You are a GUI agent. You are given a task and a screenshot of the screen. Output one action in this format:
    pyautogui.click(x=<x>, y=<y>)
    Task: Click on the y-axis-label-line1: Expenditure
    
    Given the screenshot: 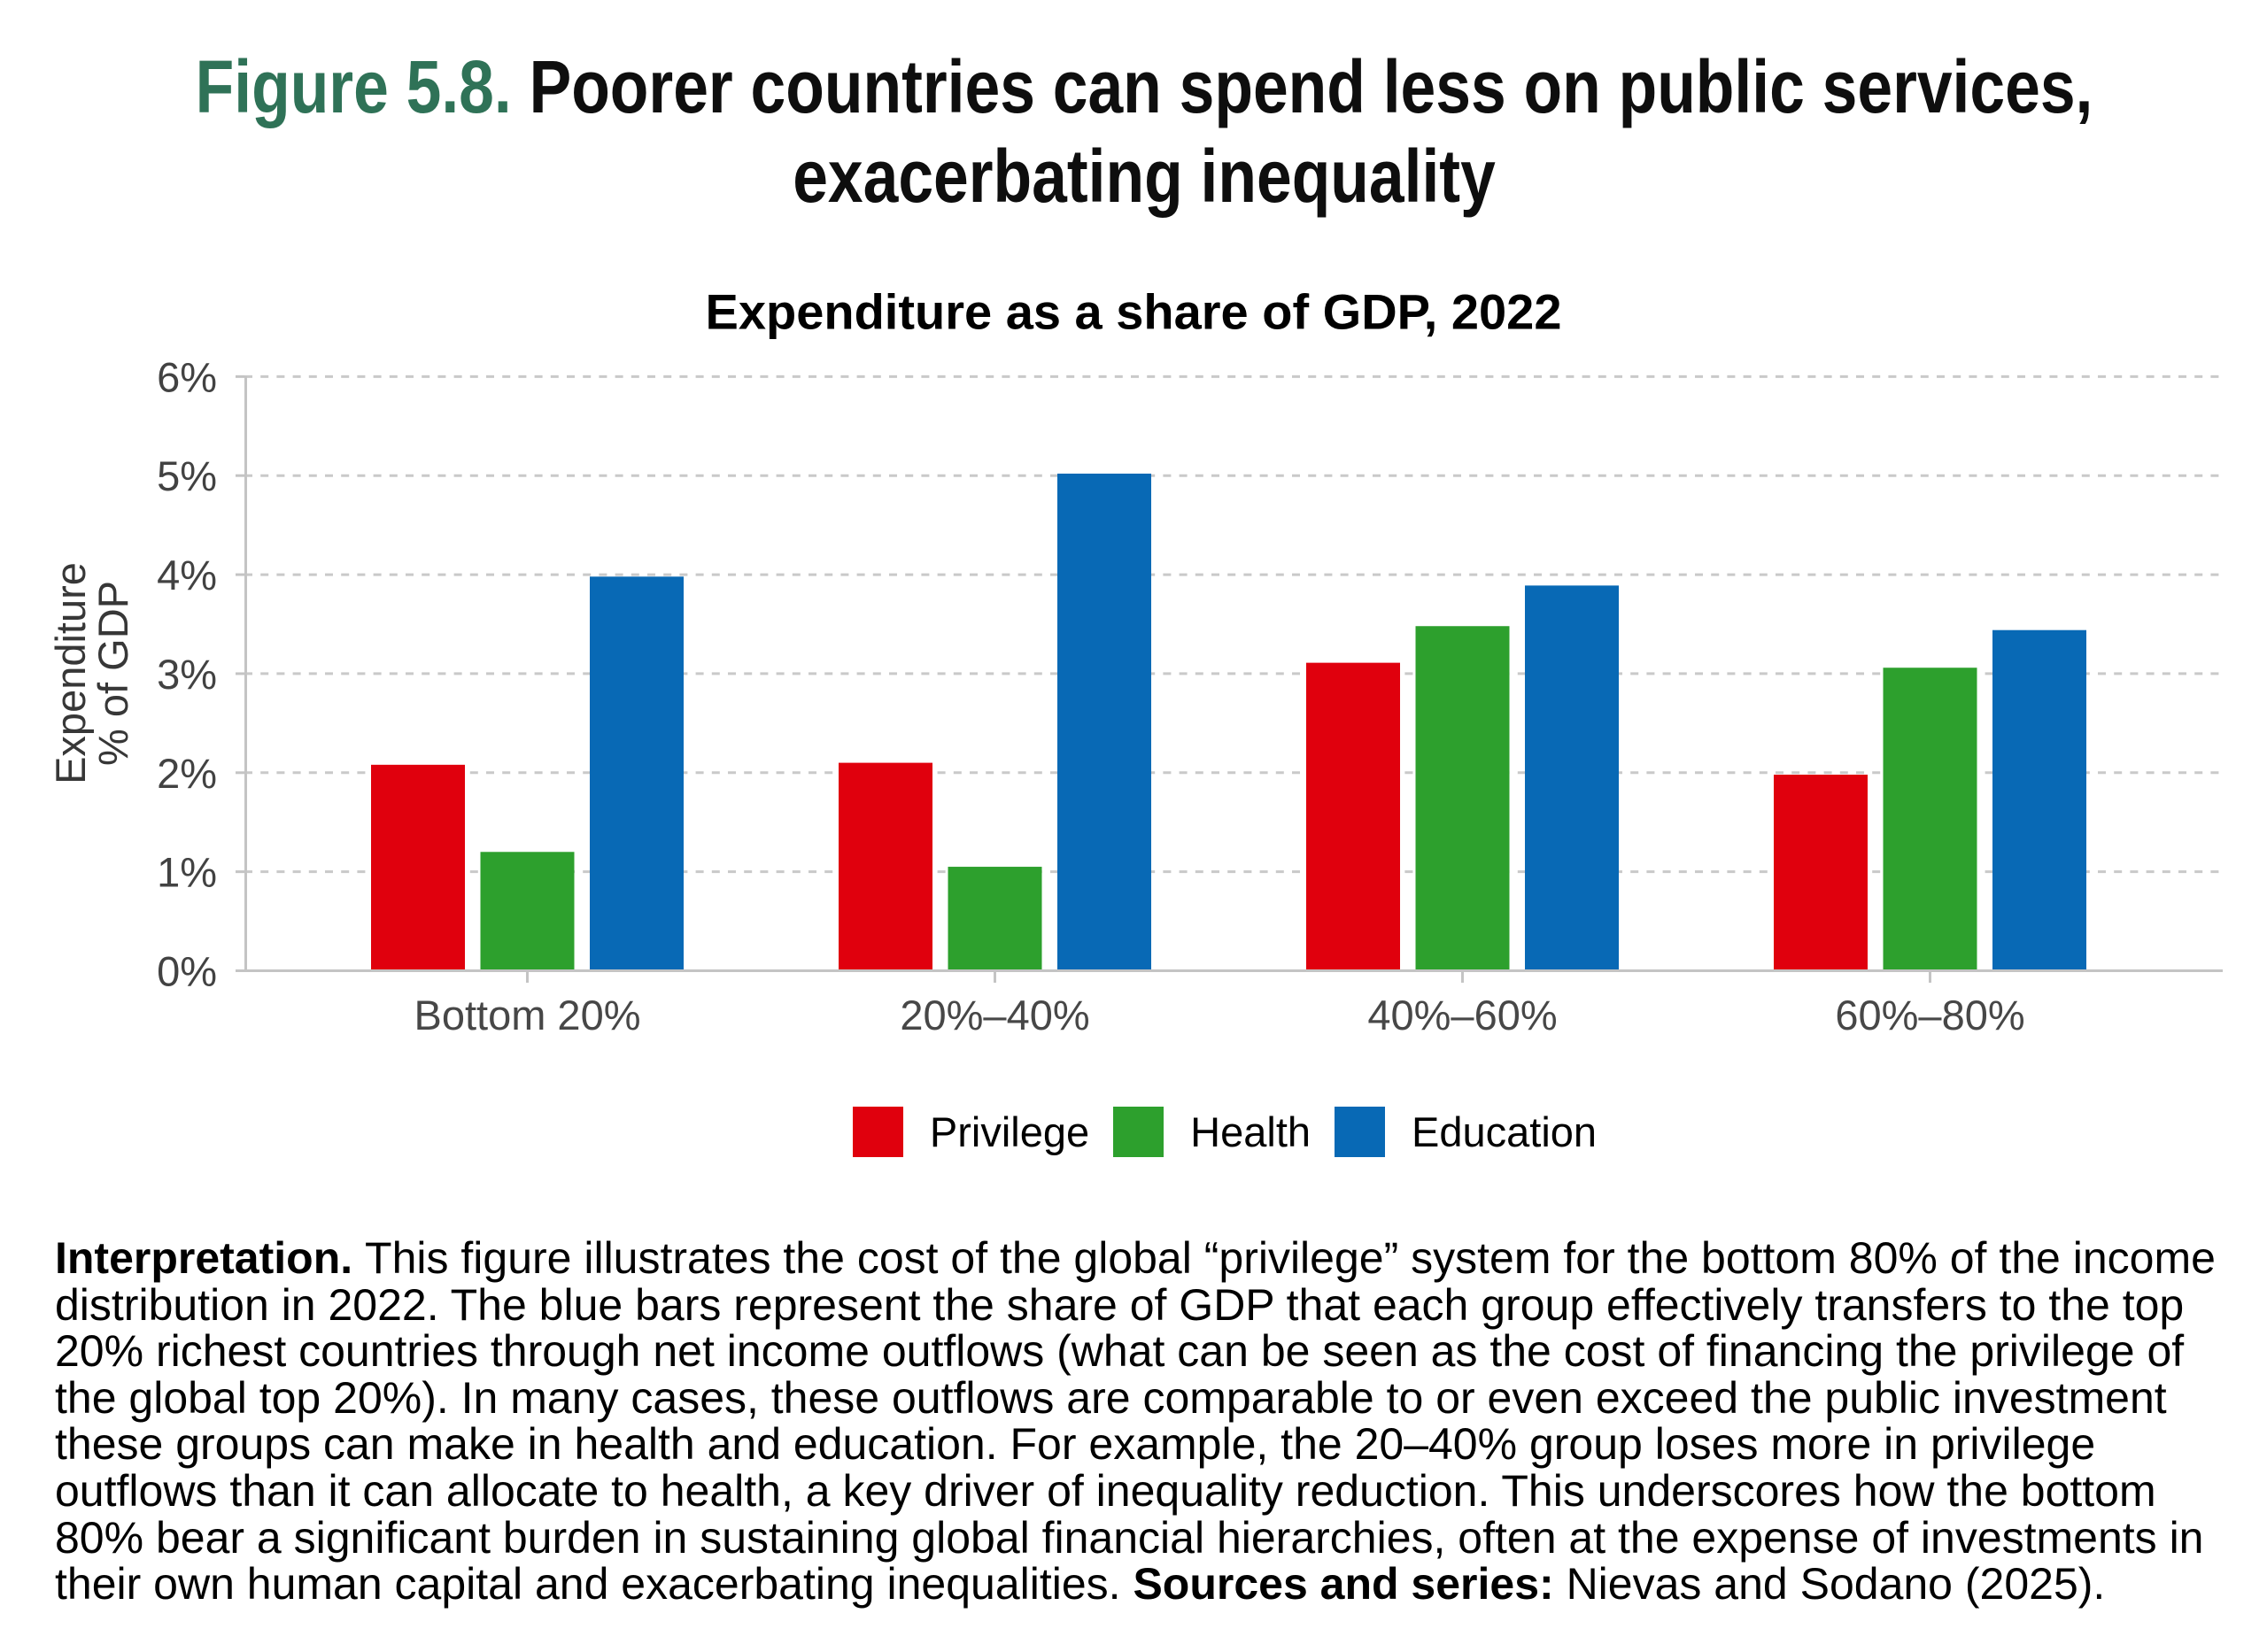 What is the action you would take?
    pyautogui.click(x=70, y=673)
    